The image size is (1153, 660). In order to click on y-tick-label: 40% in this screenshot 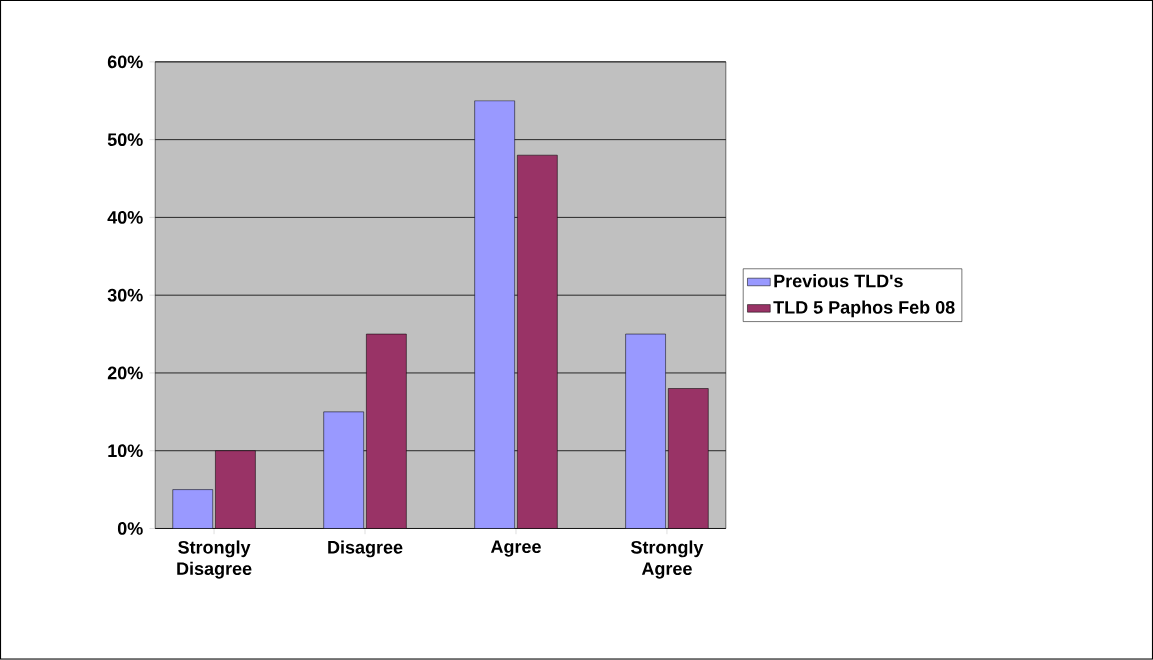, I will do `click(125, 217)`.